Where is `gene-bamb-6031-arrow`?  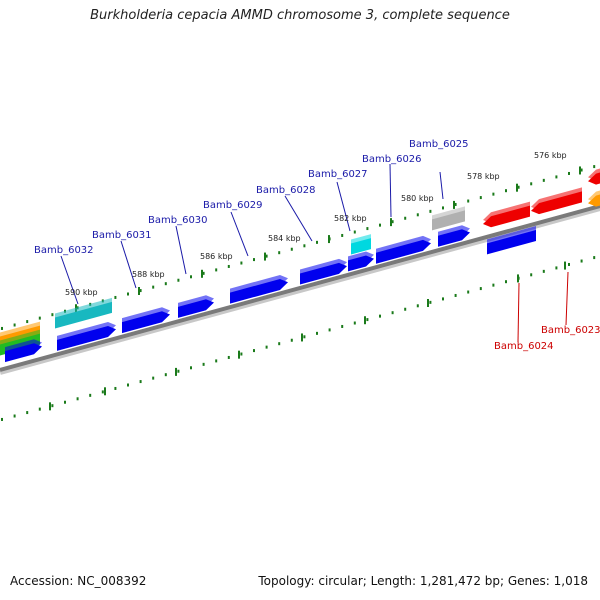
gene-bamb-6031-arrow is located at coordinates (86, 336).